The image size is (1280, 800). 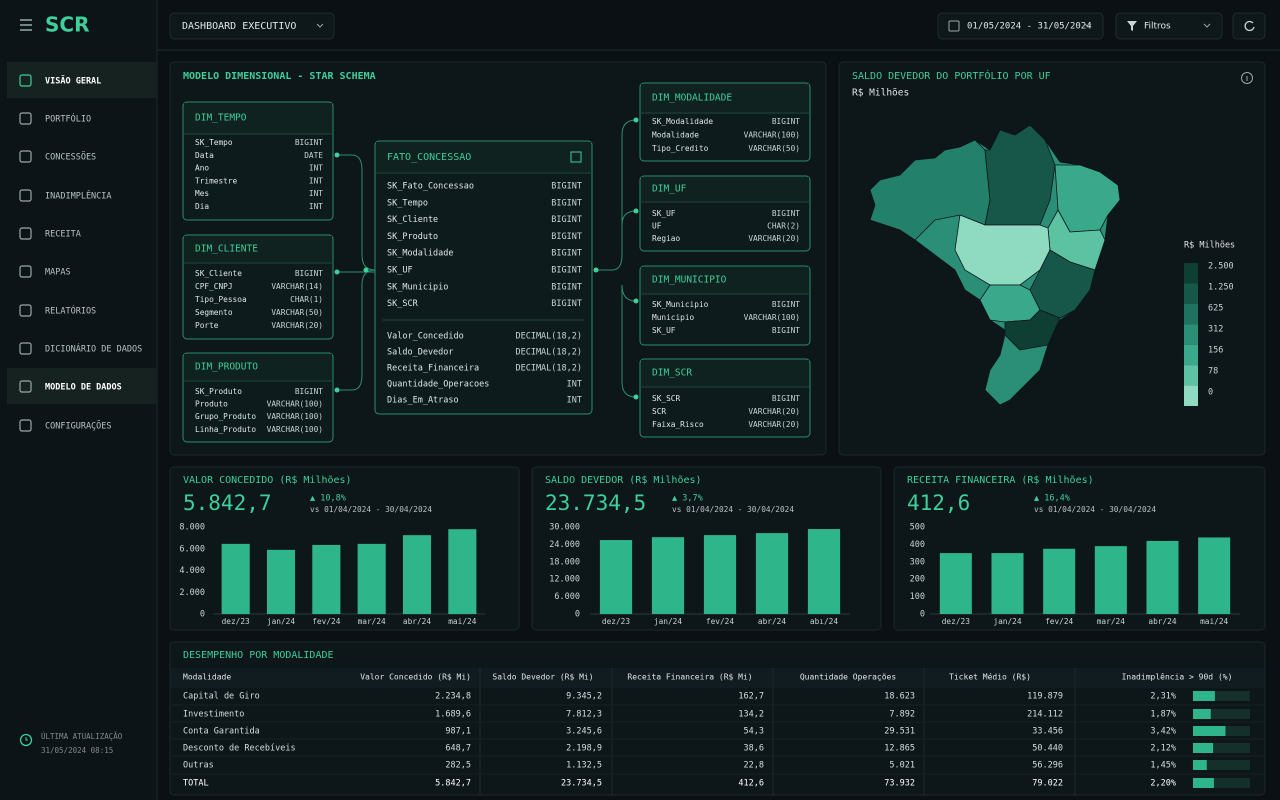 I want to click on table-cell: 73.932, so click(x=899, y=784).